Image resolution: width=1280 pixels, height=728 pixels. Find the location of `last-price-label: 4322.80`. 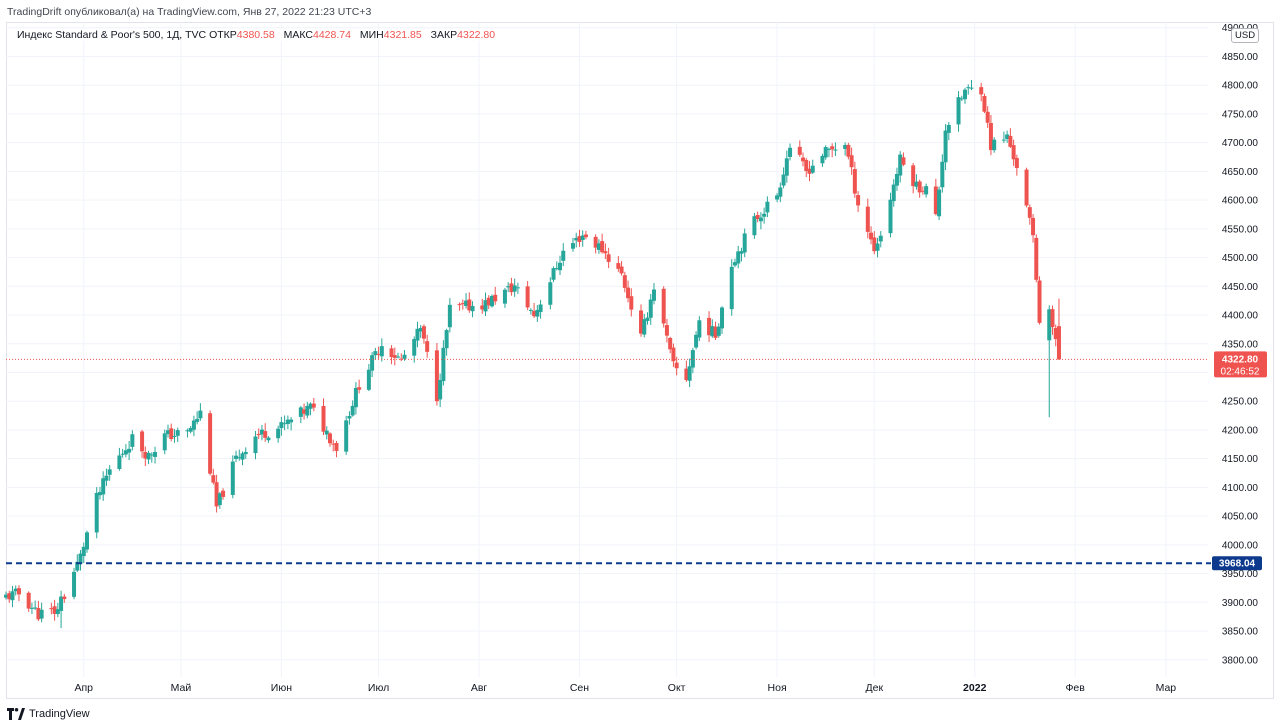

last-price-label: 4322.80 is located at coordinates (1240, 359).